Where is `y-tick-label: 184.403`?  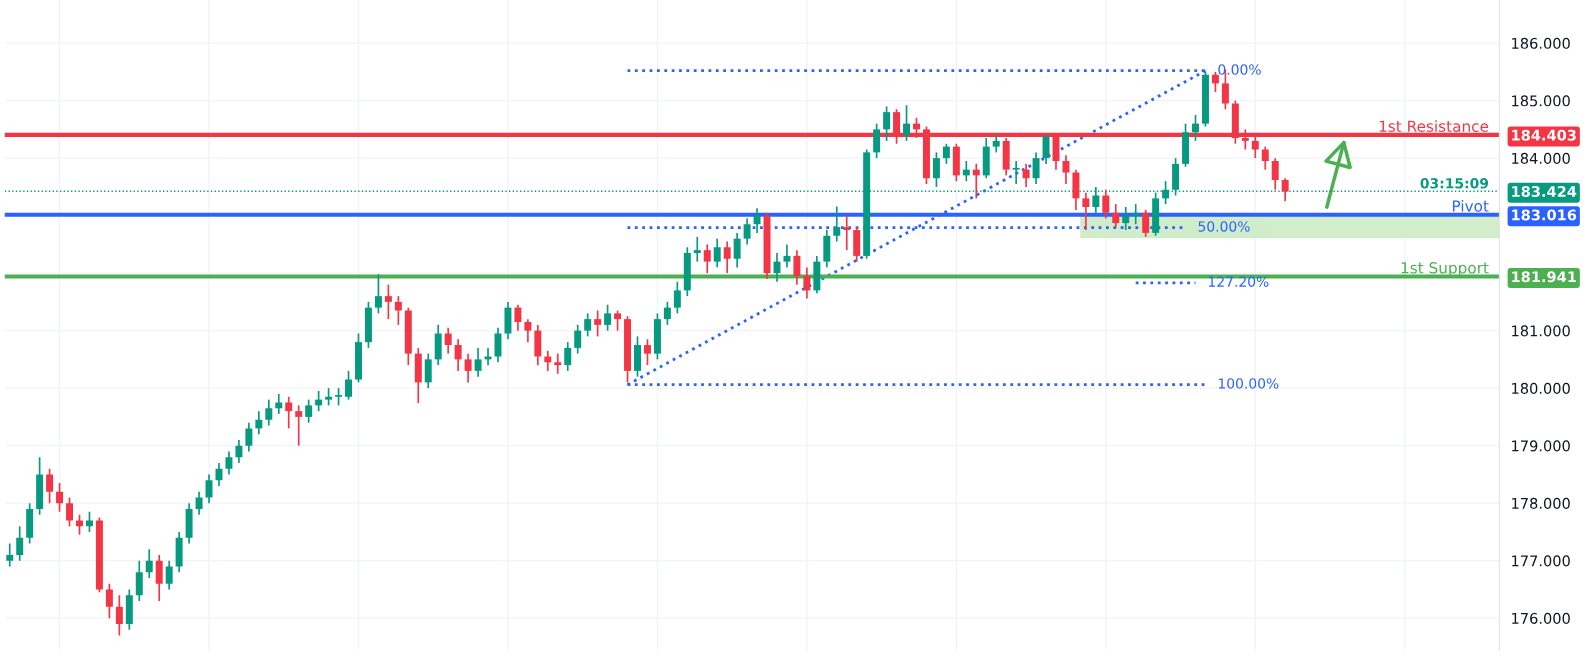
y-tick-label: 184.403 is located at coordinates (1544, 135).